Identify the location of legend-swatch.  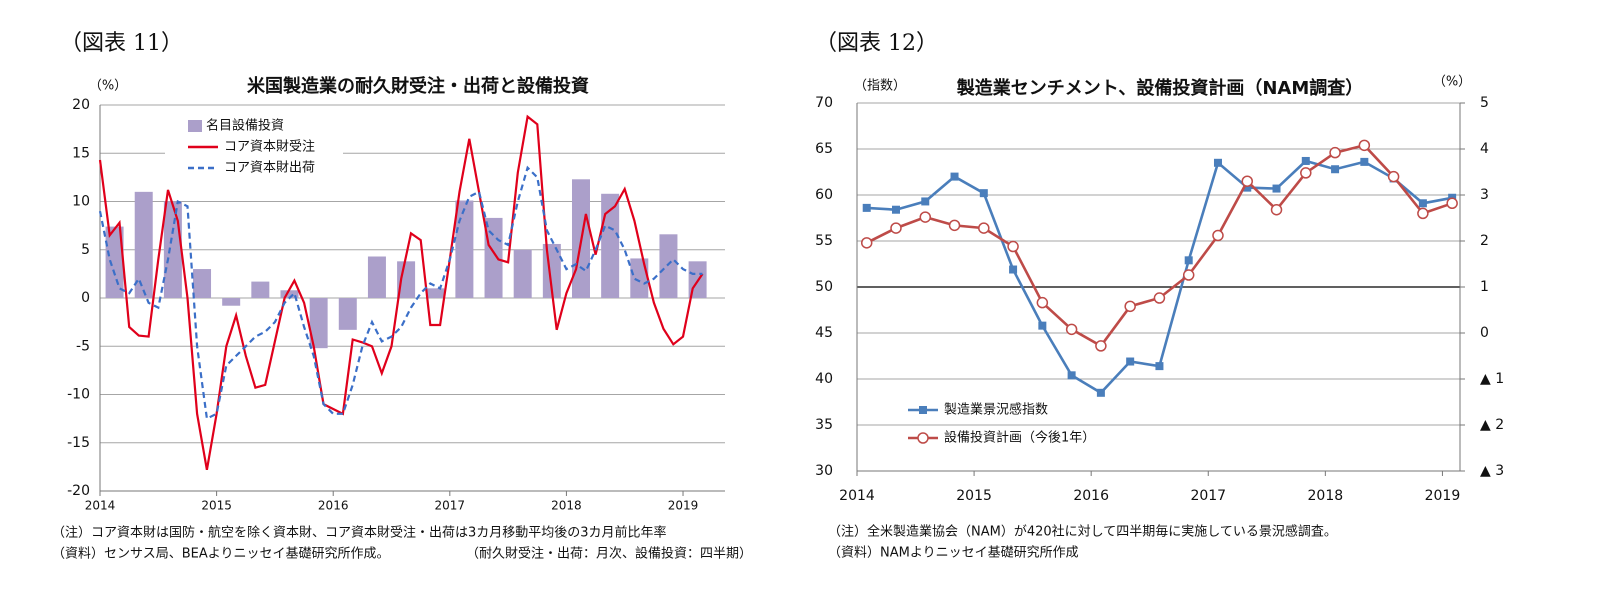
(195, 126).